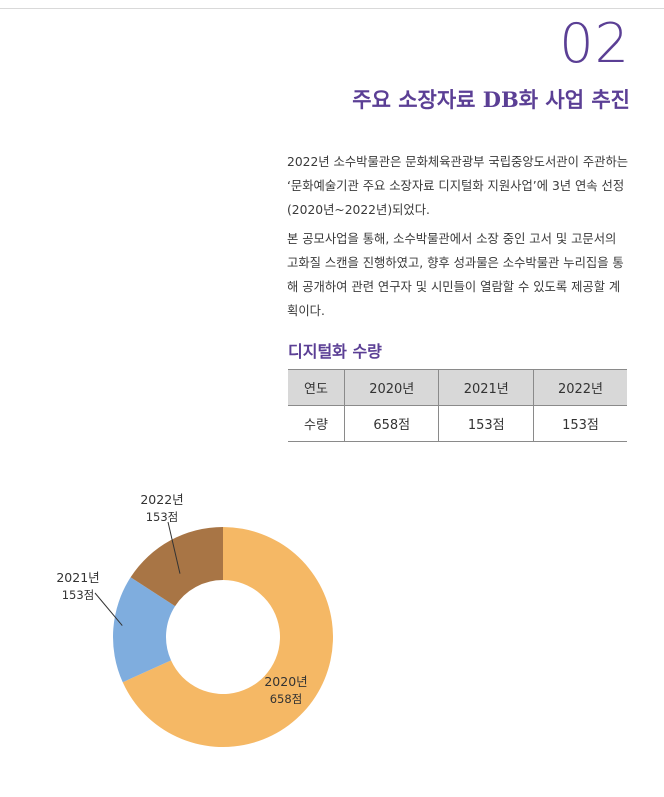 The width and height of the screenshot is (664, 797). I want to click on table-row: 수량 658점 153점 153점, so click(457, 423).